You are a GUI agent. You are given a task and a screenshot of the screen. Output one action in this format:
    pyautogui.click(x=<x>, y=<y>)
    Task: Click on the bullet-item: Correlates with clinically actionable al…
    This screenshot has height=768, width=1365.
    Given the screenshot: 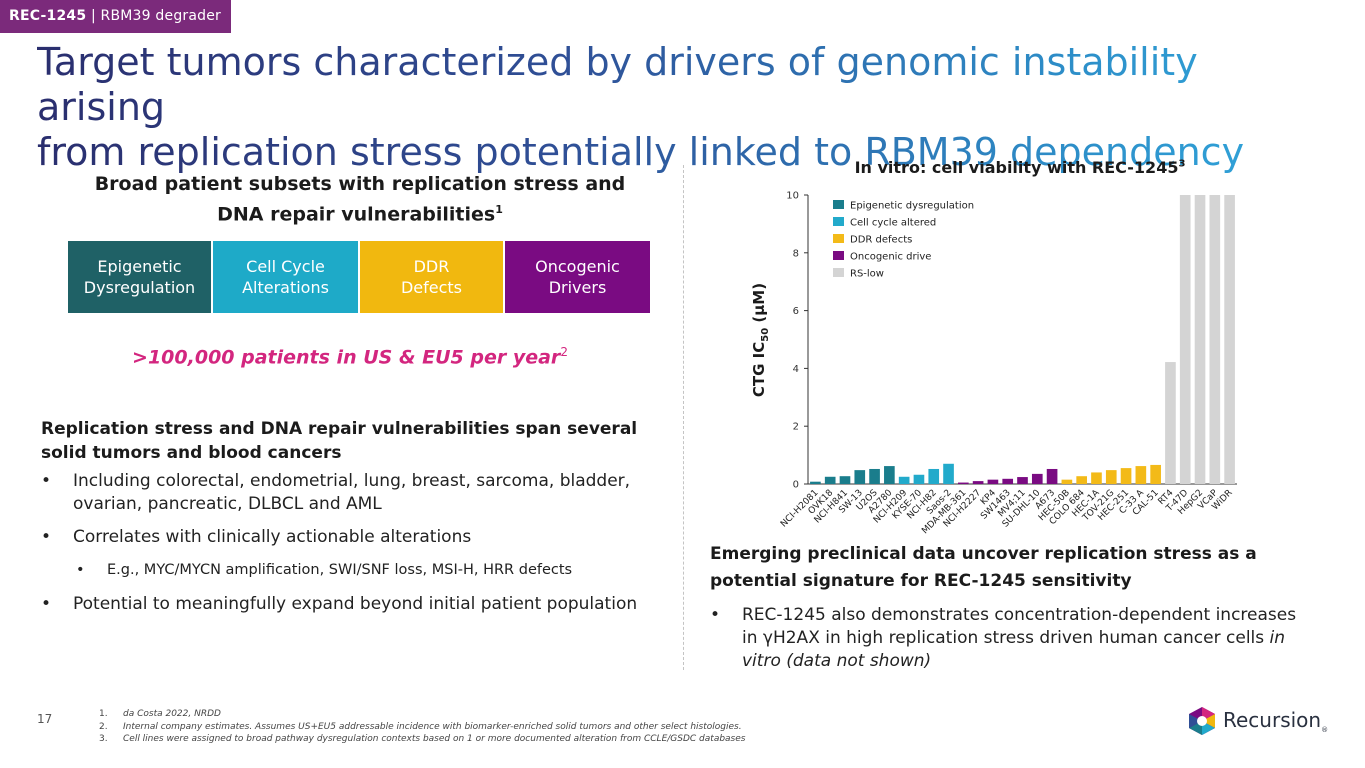 What is the action you would take?
    pyautogui.click(x=351, y=537)
    